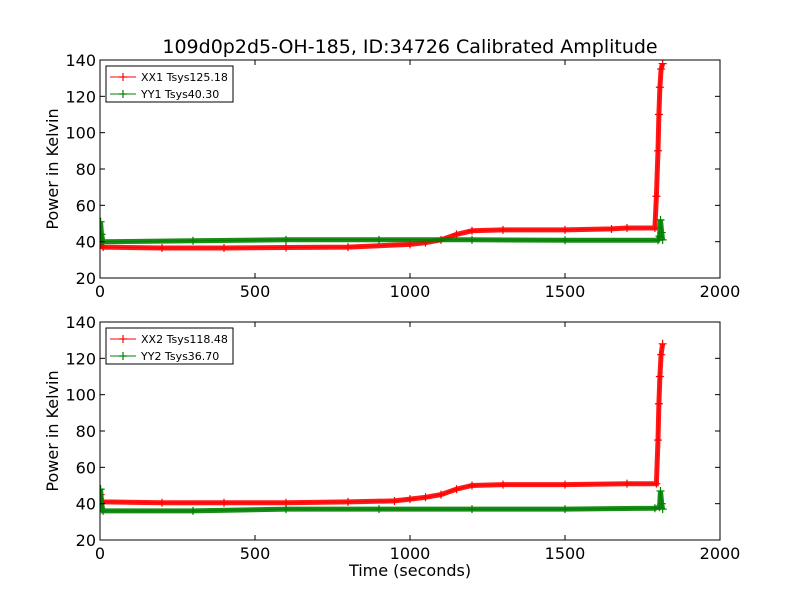  I want to click on legend-label: YY1 Tsys40.30, so click(179, 94).